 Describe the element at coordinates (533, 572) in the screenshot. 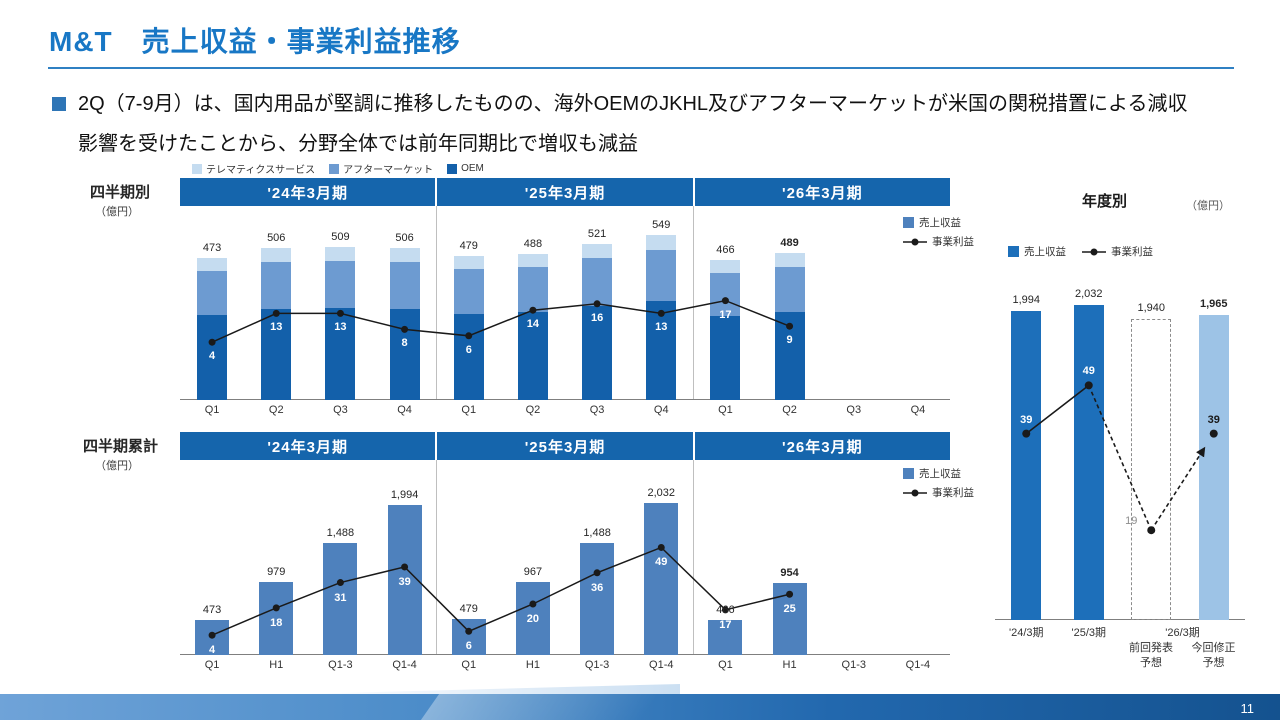

I see `bar-value: 967` at that location.